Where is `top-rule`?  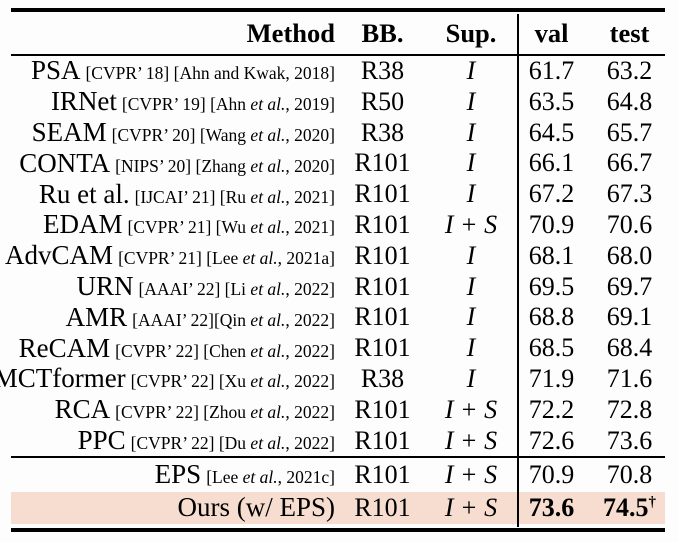 top-rule is located at coordinates (338, 10).